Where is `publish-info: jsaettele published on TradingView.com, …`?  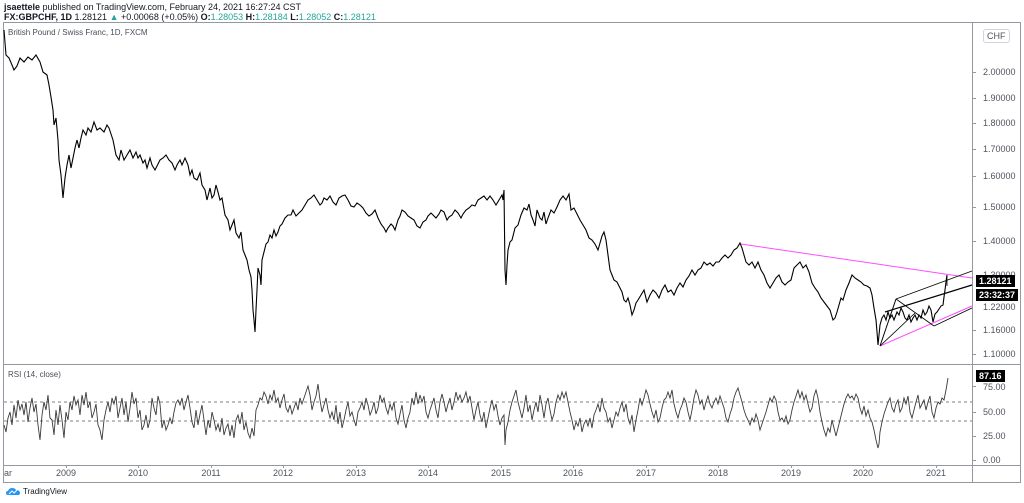
publish-info: jsaettele published on TradingView.com, … is located at coordinates (153, 7).